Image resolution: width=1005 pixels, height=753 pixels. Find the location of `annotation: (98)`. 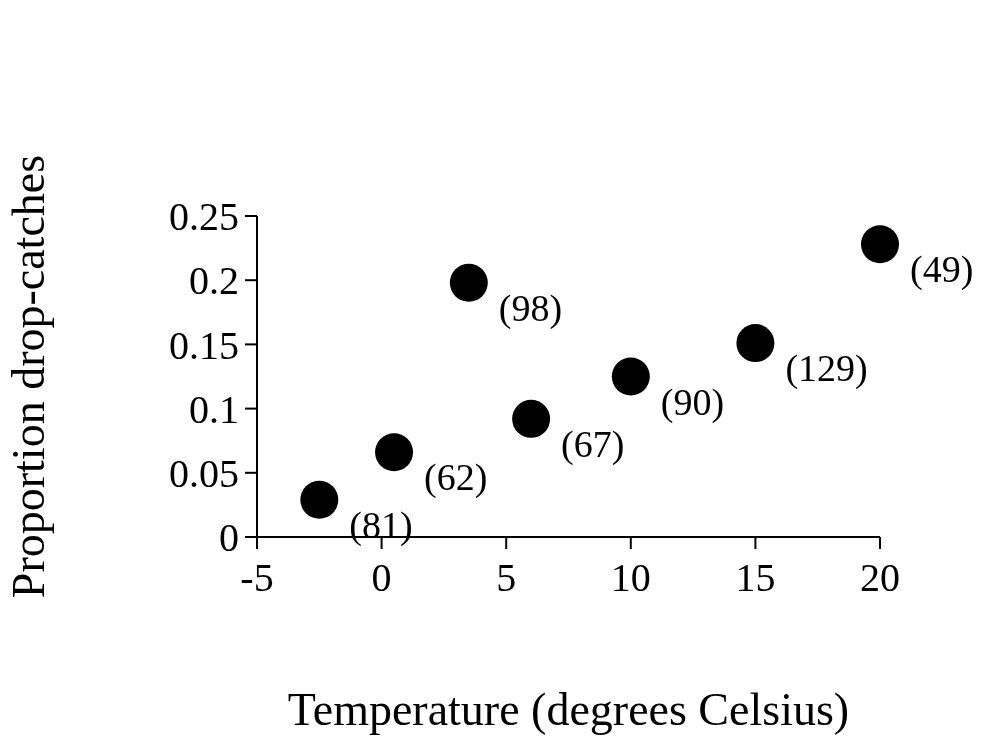

annotation: (98) is located at coordinates (530, 308).